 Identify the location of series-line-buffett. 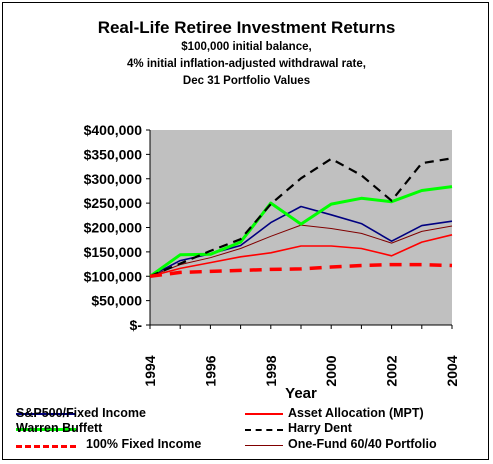
(301, 231).